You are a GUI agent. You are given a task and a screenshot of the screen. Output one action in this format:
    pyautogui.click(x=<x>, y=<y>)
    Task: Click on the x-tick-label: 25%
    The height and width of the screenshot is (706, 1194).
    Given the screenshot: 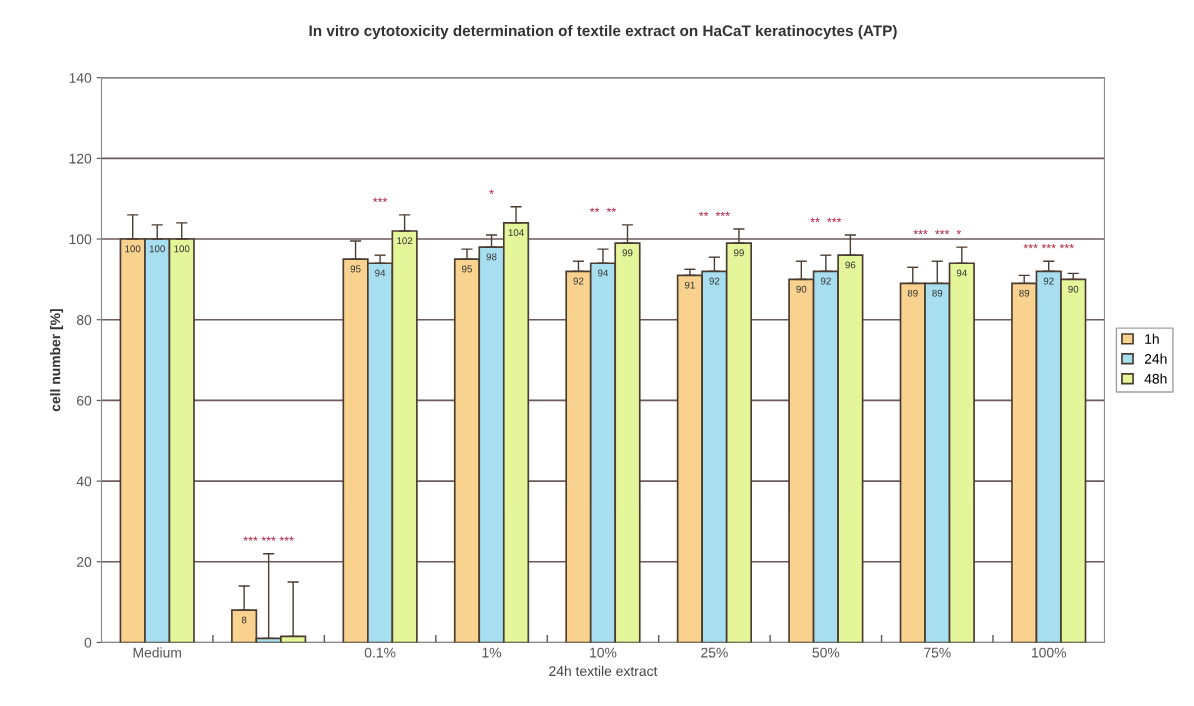 What is the action you would take?
    pyautogui.click(x=714, y=652)
    